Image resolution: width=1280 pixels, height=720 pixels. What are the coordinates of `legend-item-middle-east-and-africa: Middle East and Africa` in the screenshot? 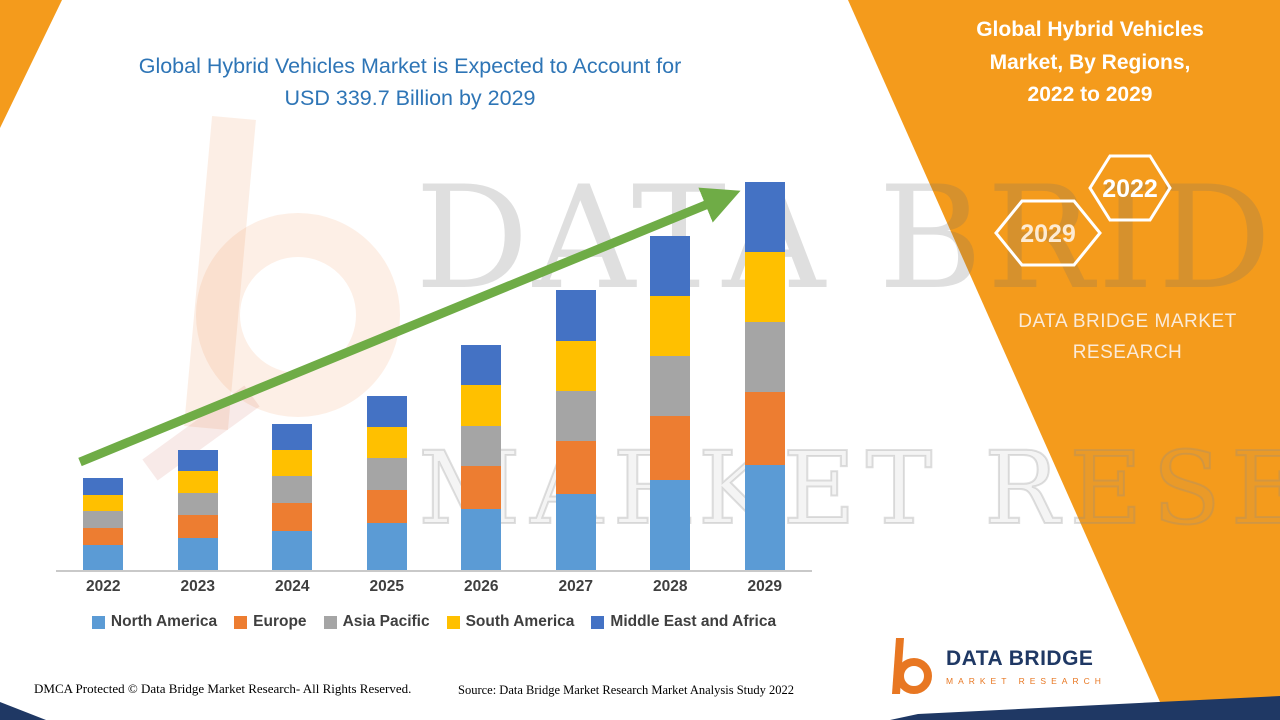 It's located at (683, 622).